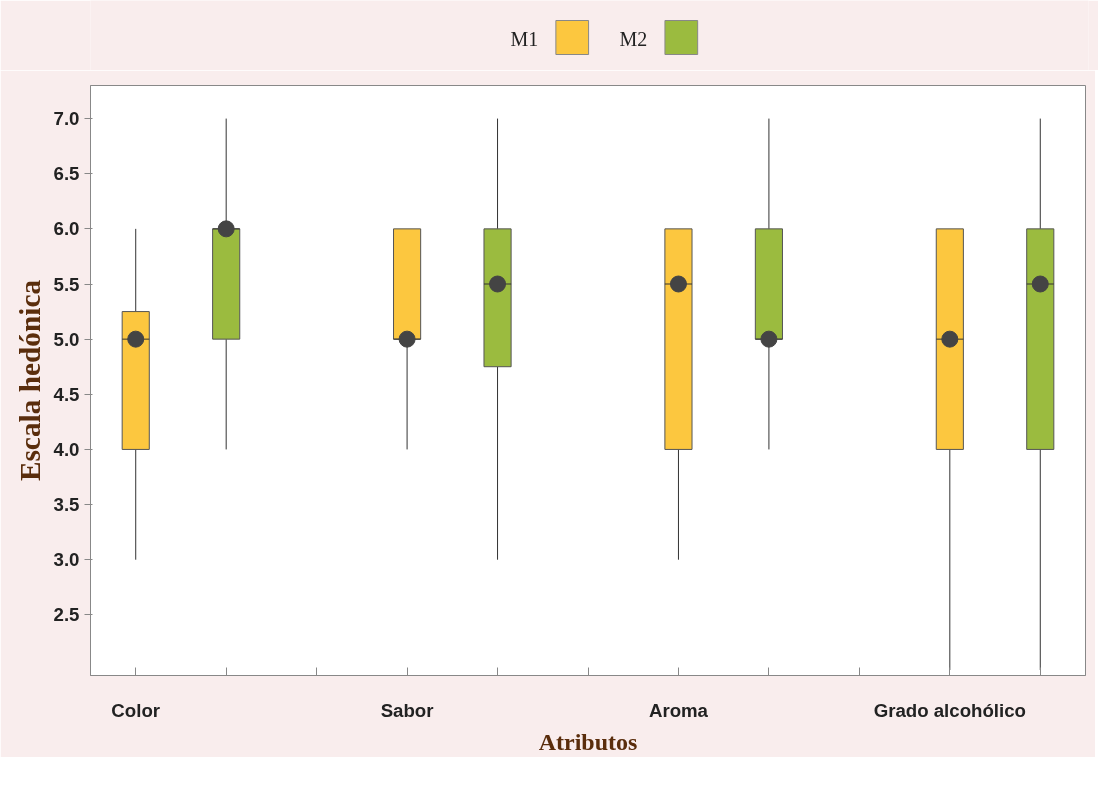  Describe the element at coordinates (66, 560) in the screenshot. I see `y-tick-label: 3.0` at that location.